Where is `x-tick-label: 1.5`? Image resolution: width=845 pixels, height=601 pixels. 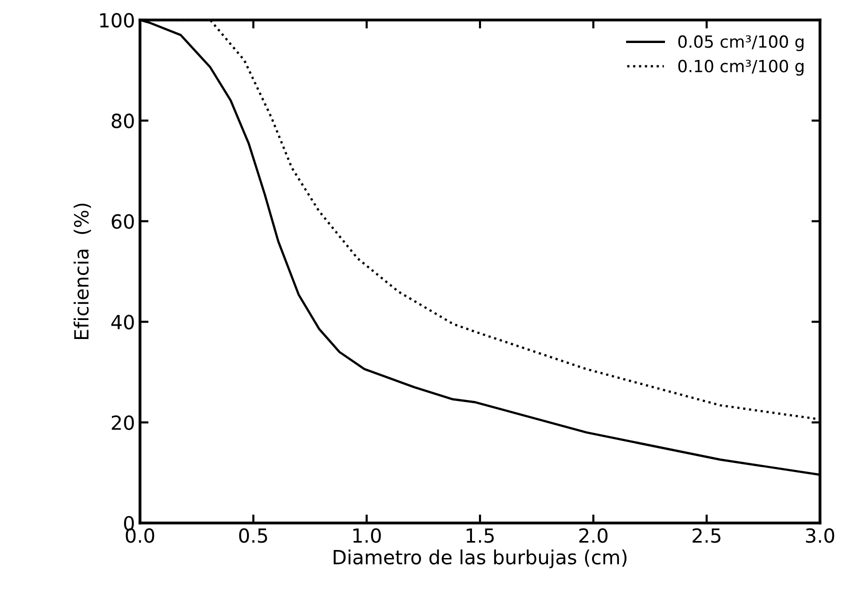
x-tick-label: 1.5 is located at coordinates (480, 535).